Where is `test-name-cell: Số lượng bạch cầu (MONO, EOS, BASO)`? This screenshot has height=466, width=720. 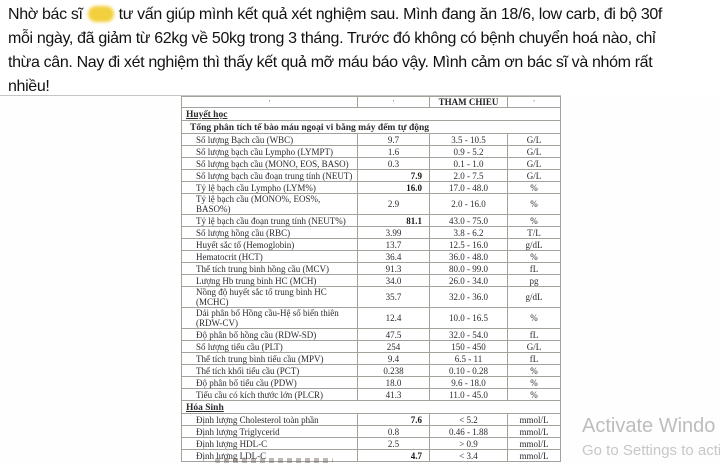
test-name-cell: Số lượng bạch cầu (MONO, EOS, BASO) is located at coordinates (269, 163).